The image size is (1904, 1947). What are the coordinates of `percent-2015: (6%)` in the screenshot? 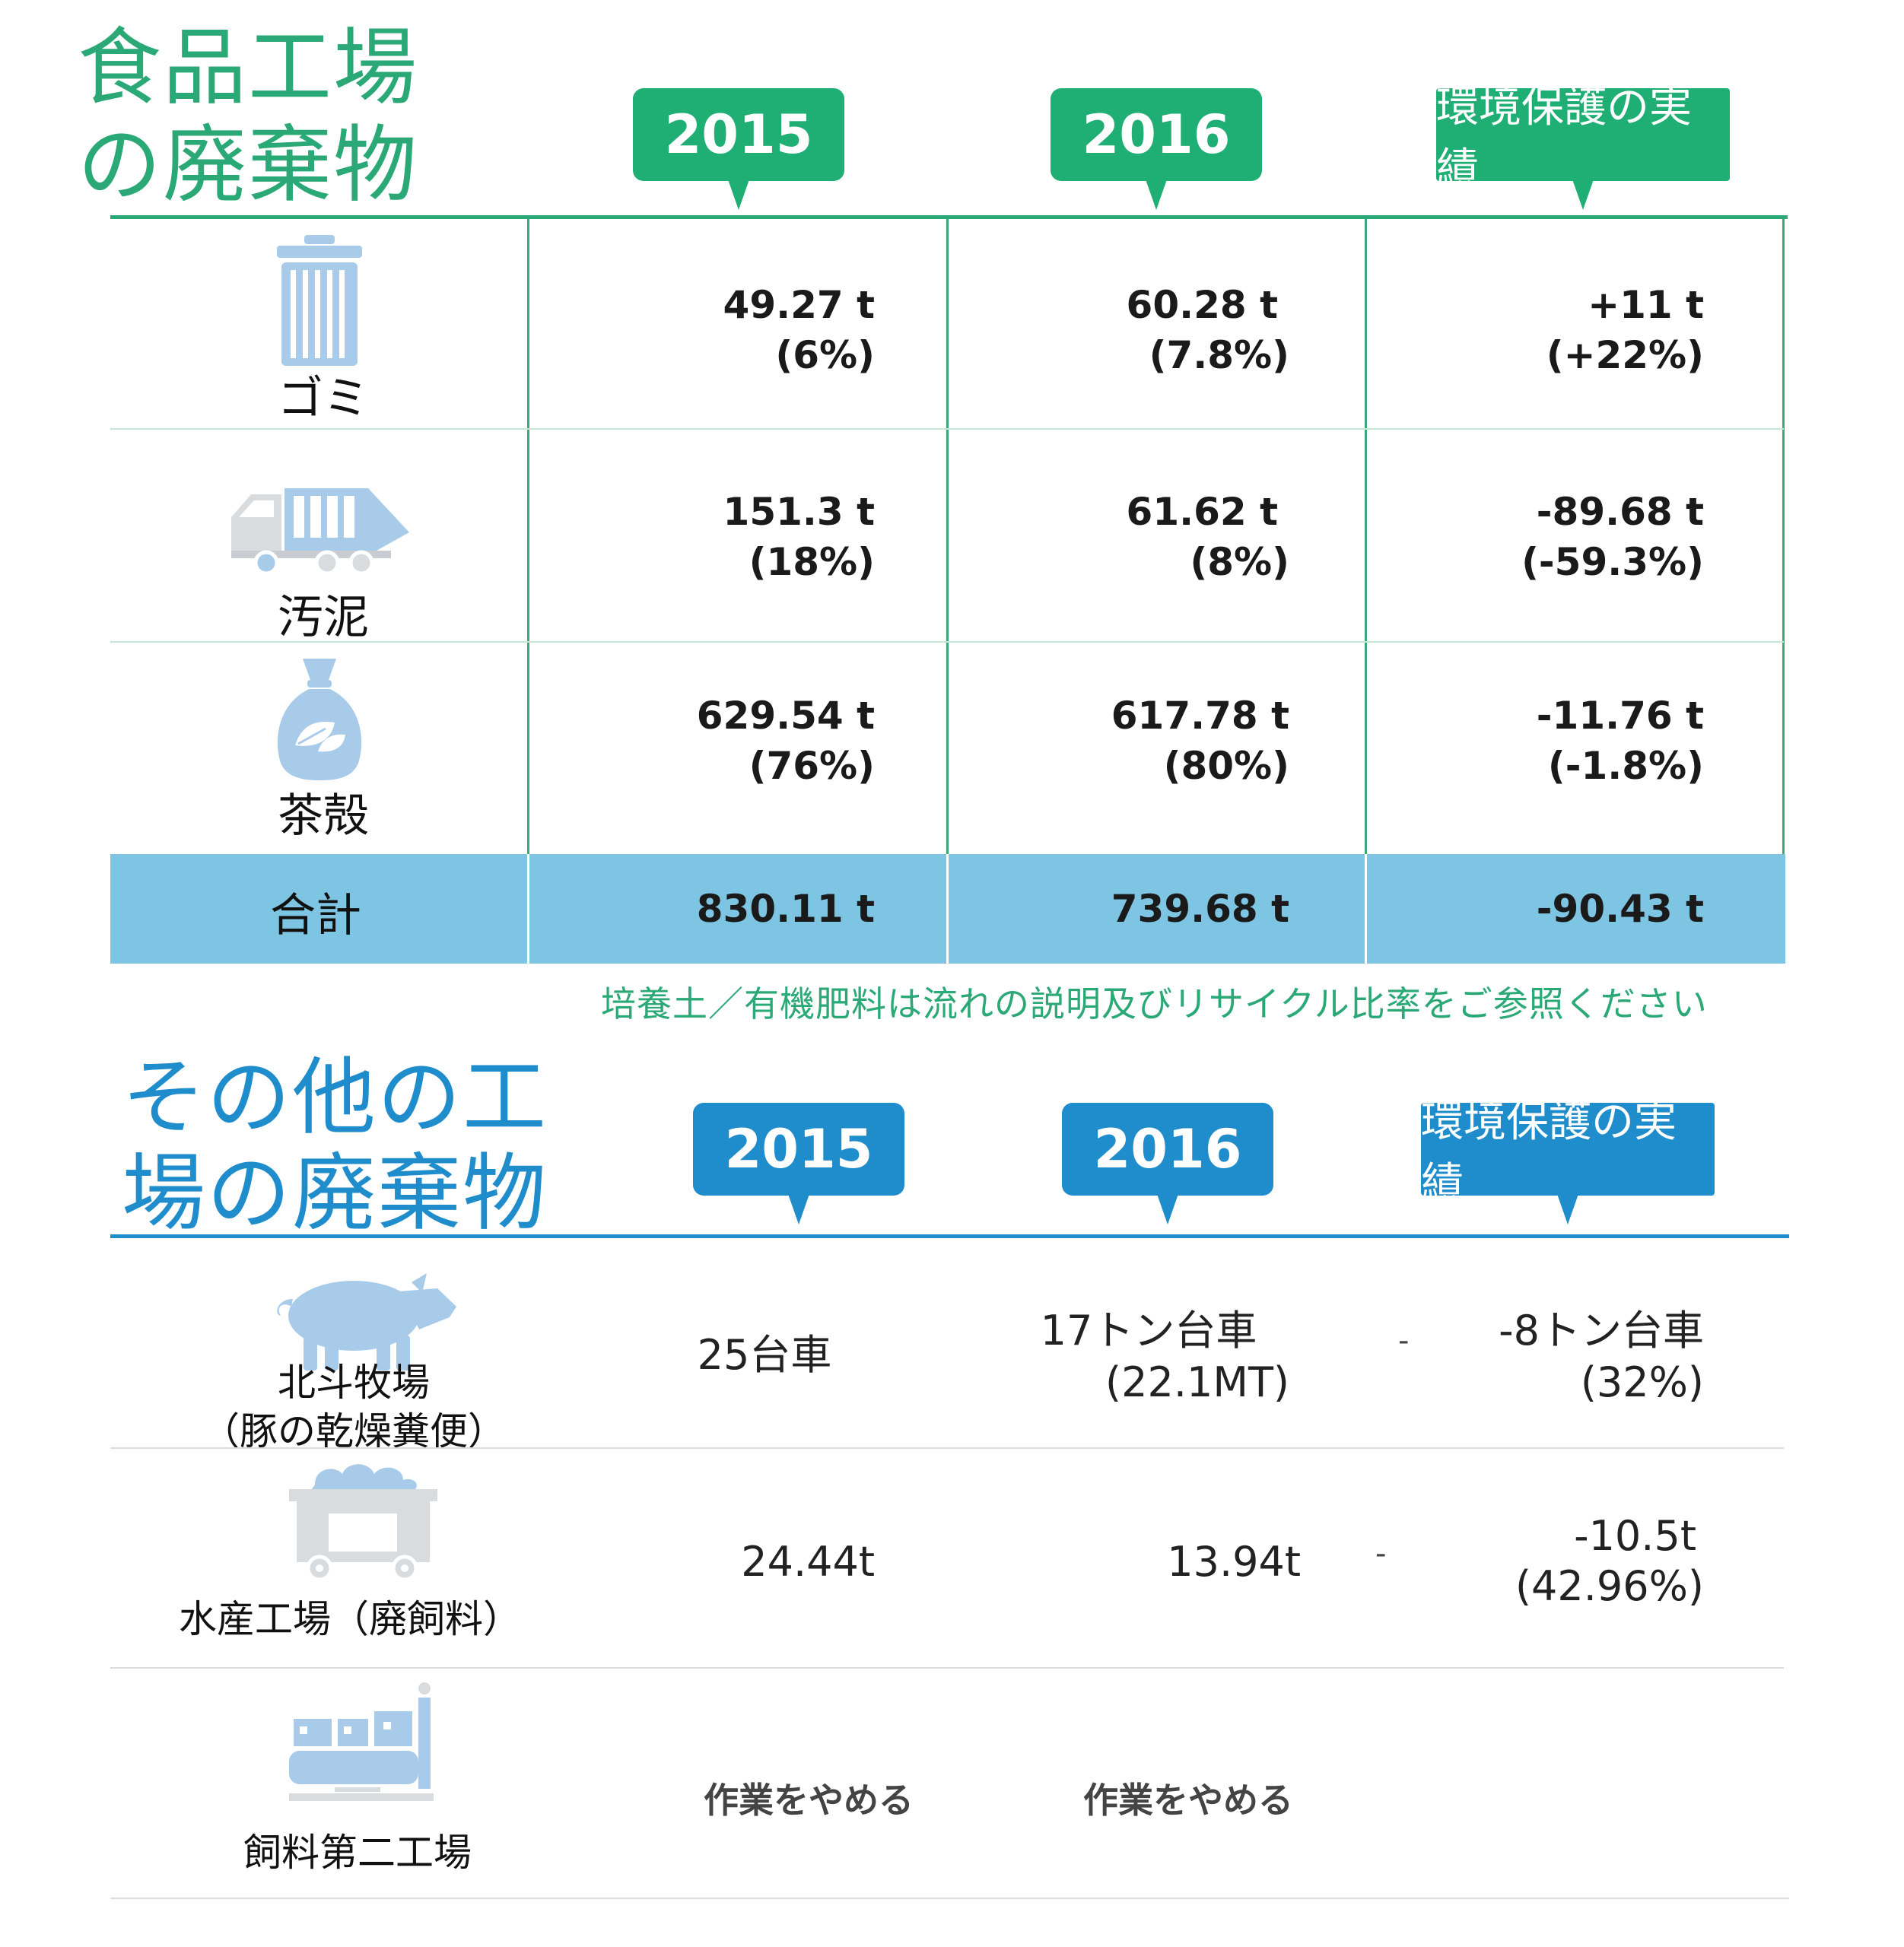 It's located at (825, 355).